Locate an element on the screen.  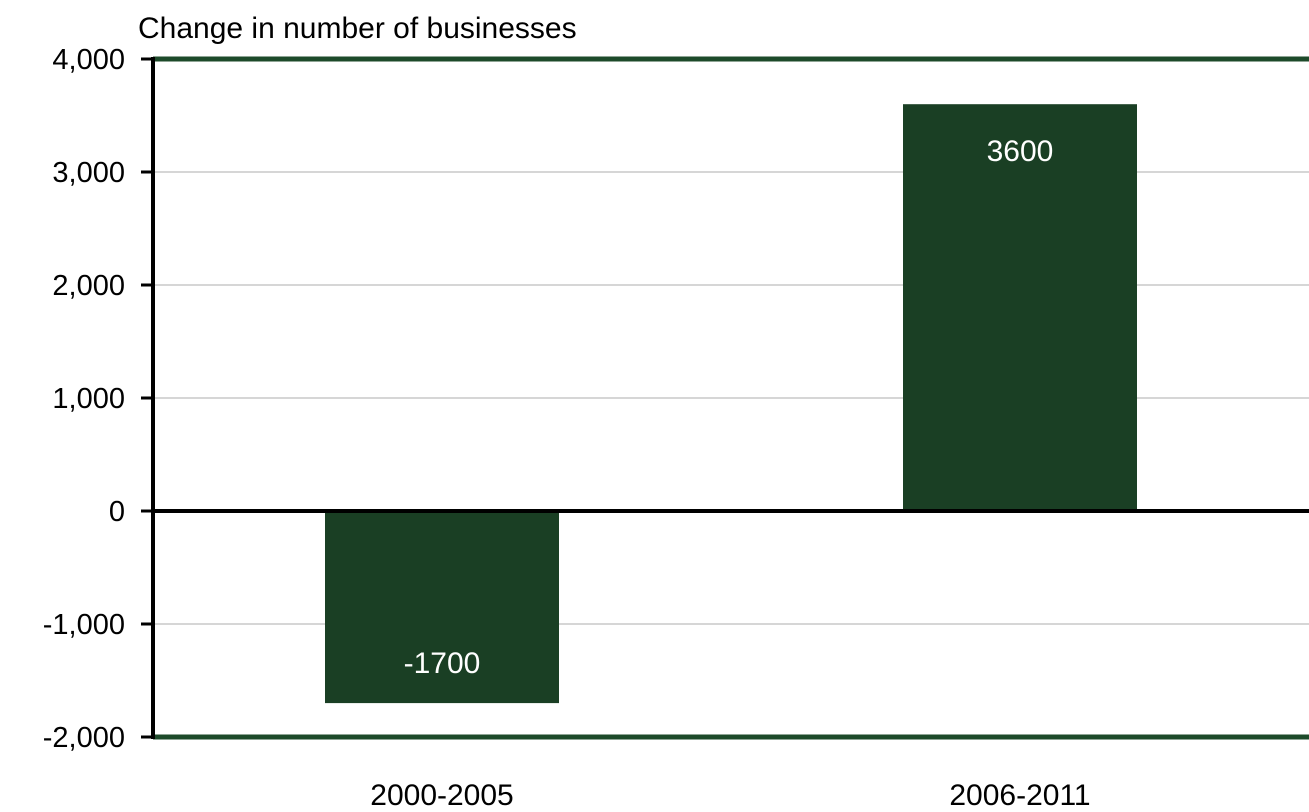
y-tick-label: 1,000 is located at coordinates (88, 399).